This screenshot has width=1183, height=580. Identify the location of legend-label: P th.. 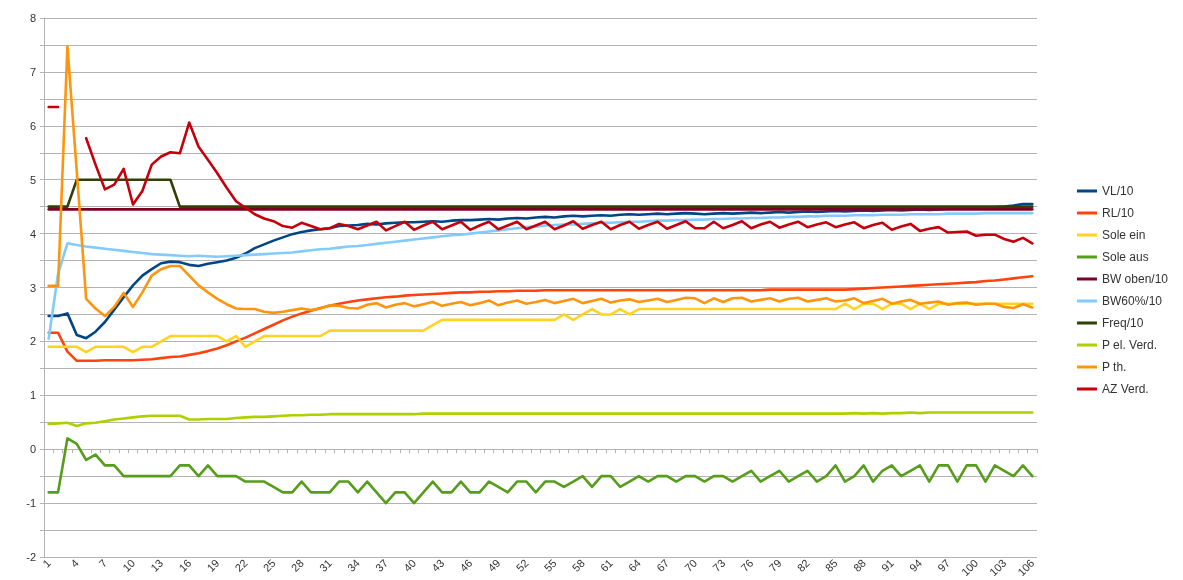
(1114, 367).